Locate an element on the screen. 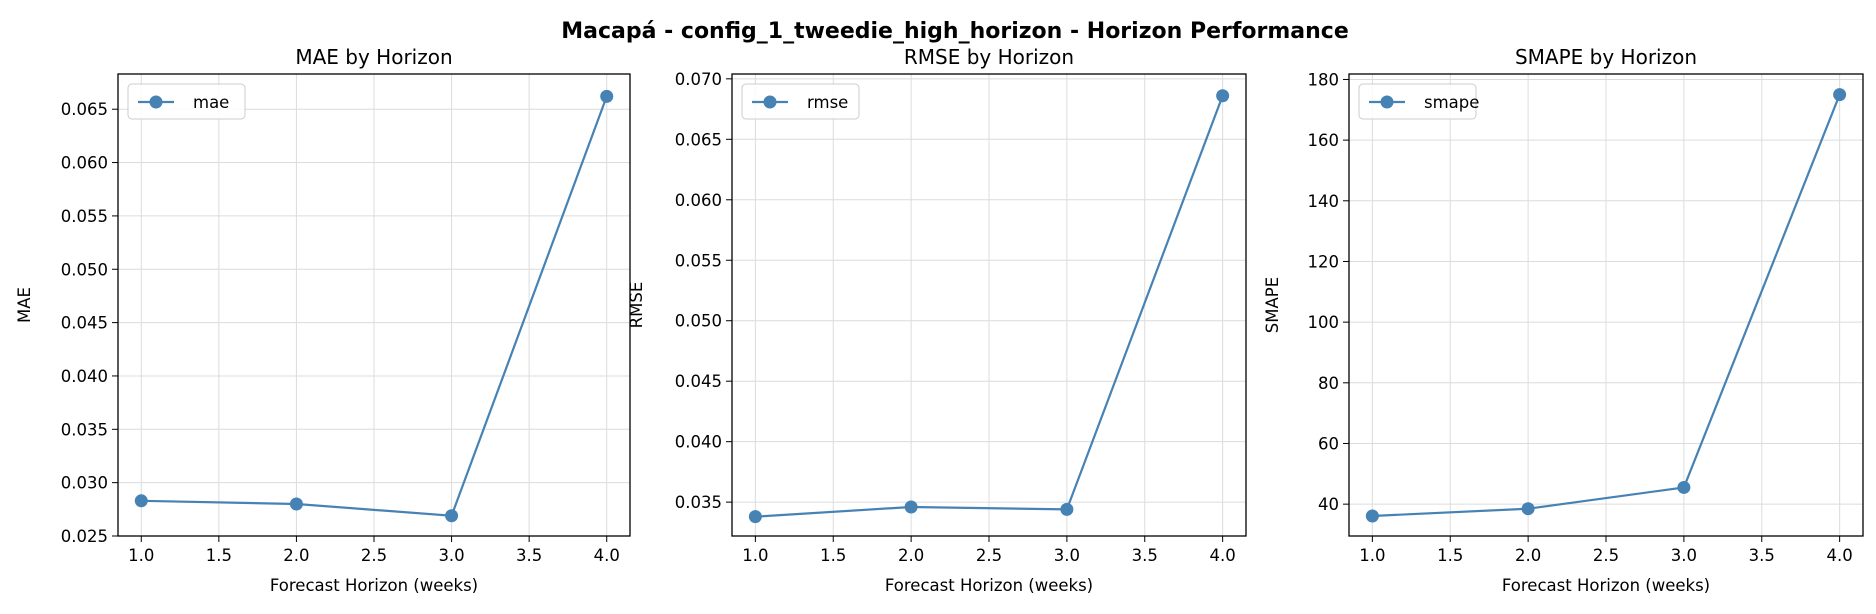  y-tick-label: 40 is located at coordinates (1328, 504).